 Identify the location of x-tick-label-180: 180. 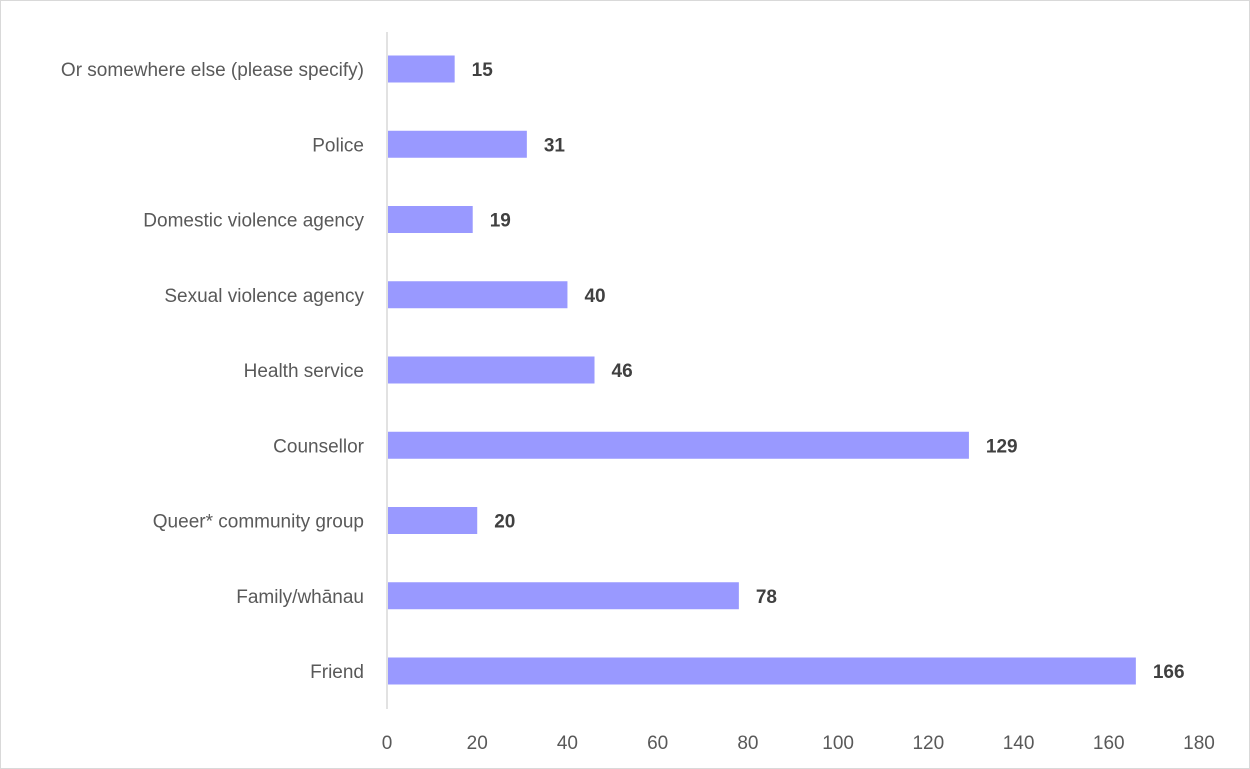
(1199, 743).